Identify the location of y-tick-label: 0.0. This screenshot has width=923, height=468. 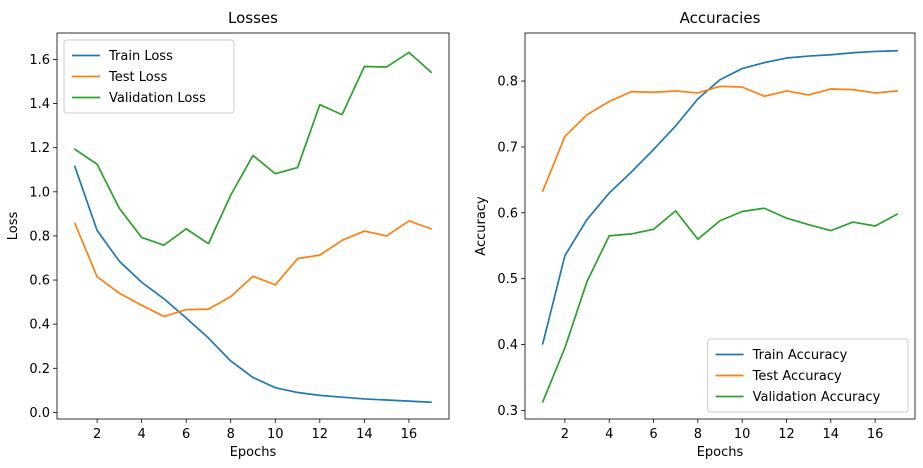
(39, 413).